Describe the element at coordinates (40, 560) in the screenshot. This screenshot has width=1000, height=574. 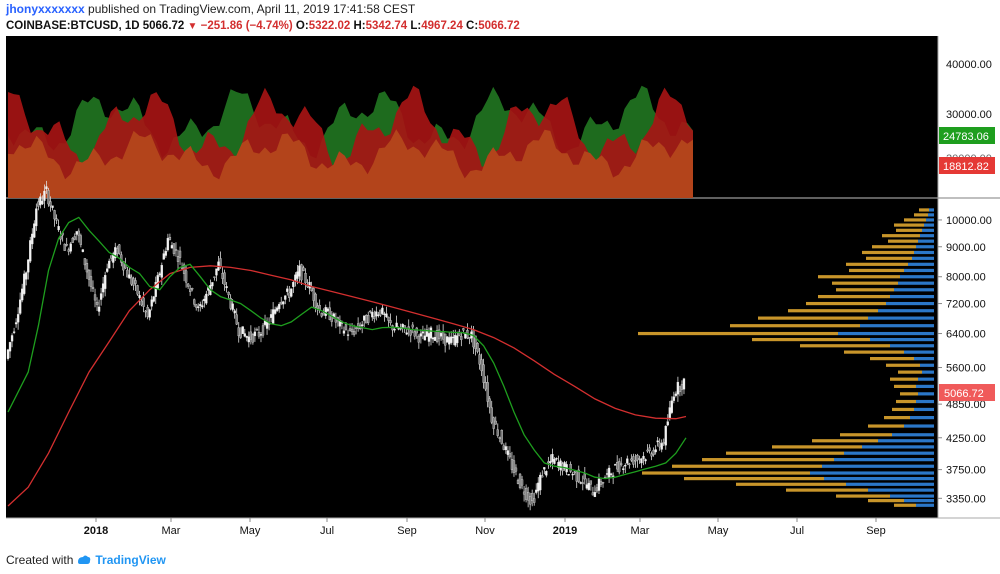
I see `created-with-label: Created with` at that location.